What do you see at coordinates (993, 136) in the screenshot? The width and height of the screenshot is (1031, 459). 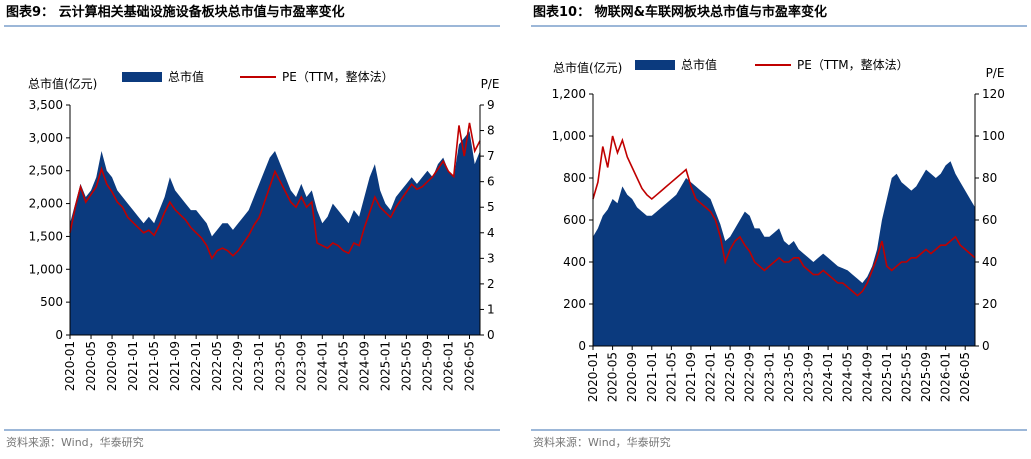 I see `y2-tick-label: 100` at bounding box center [993, 136].